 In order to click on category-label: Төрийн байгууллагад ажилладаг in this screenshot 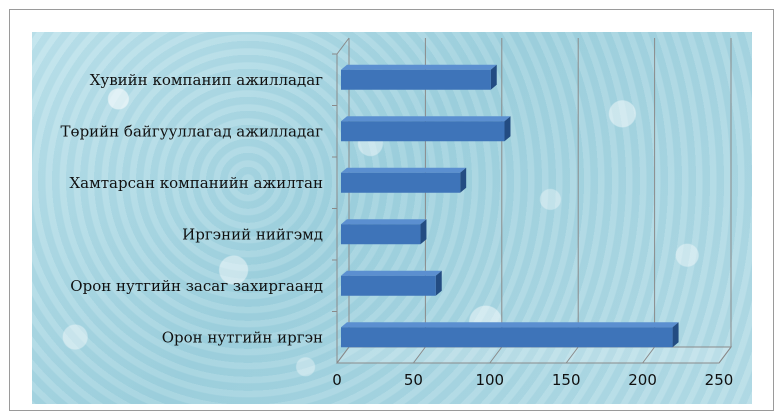, I will do `click(192, 131)`.